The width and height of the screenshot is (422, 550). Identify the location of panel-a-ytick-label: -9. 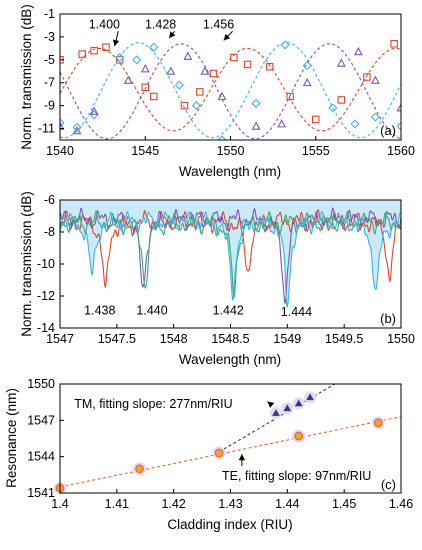
(49, 106).